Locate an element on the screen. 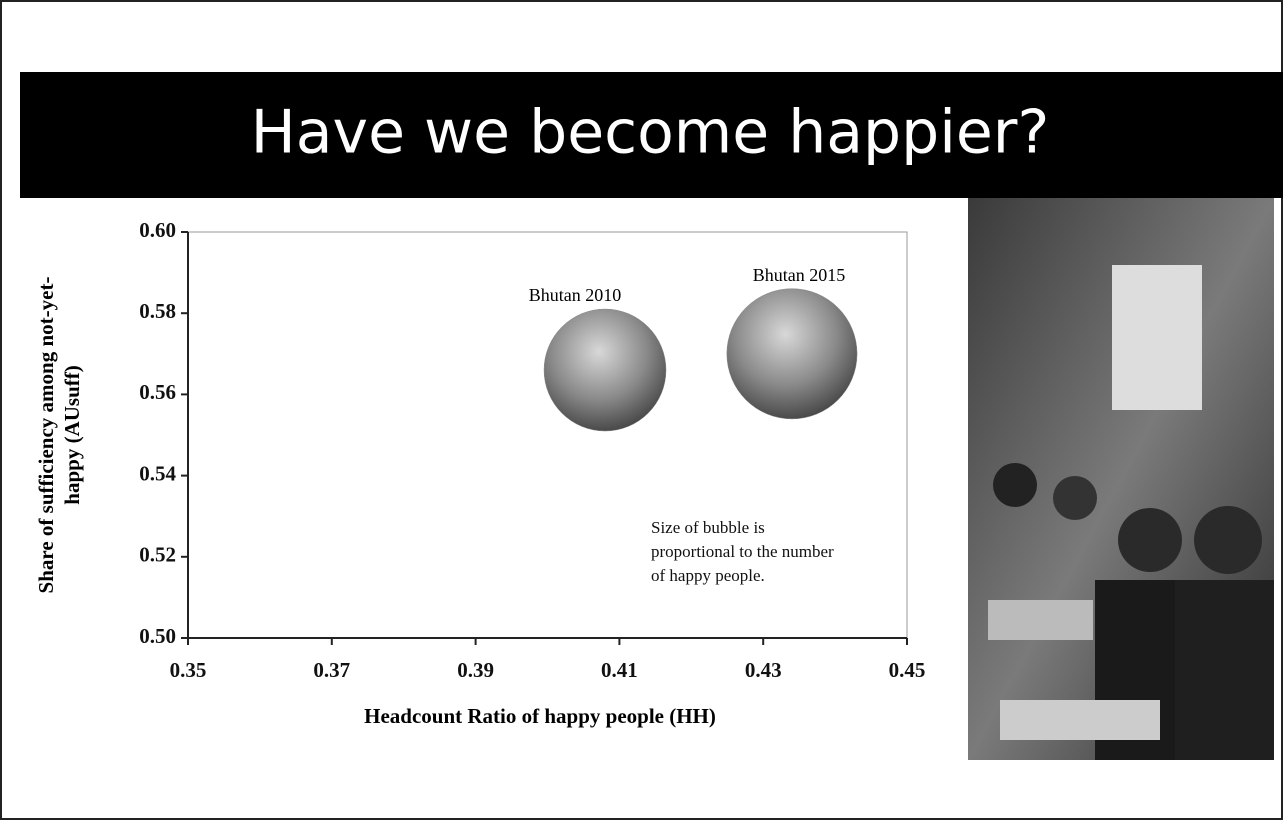 The height and width of the screenshot is (820, 1283). x-tick-label: 0.43 is located at coordinates (763, 670).